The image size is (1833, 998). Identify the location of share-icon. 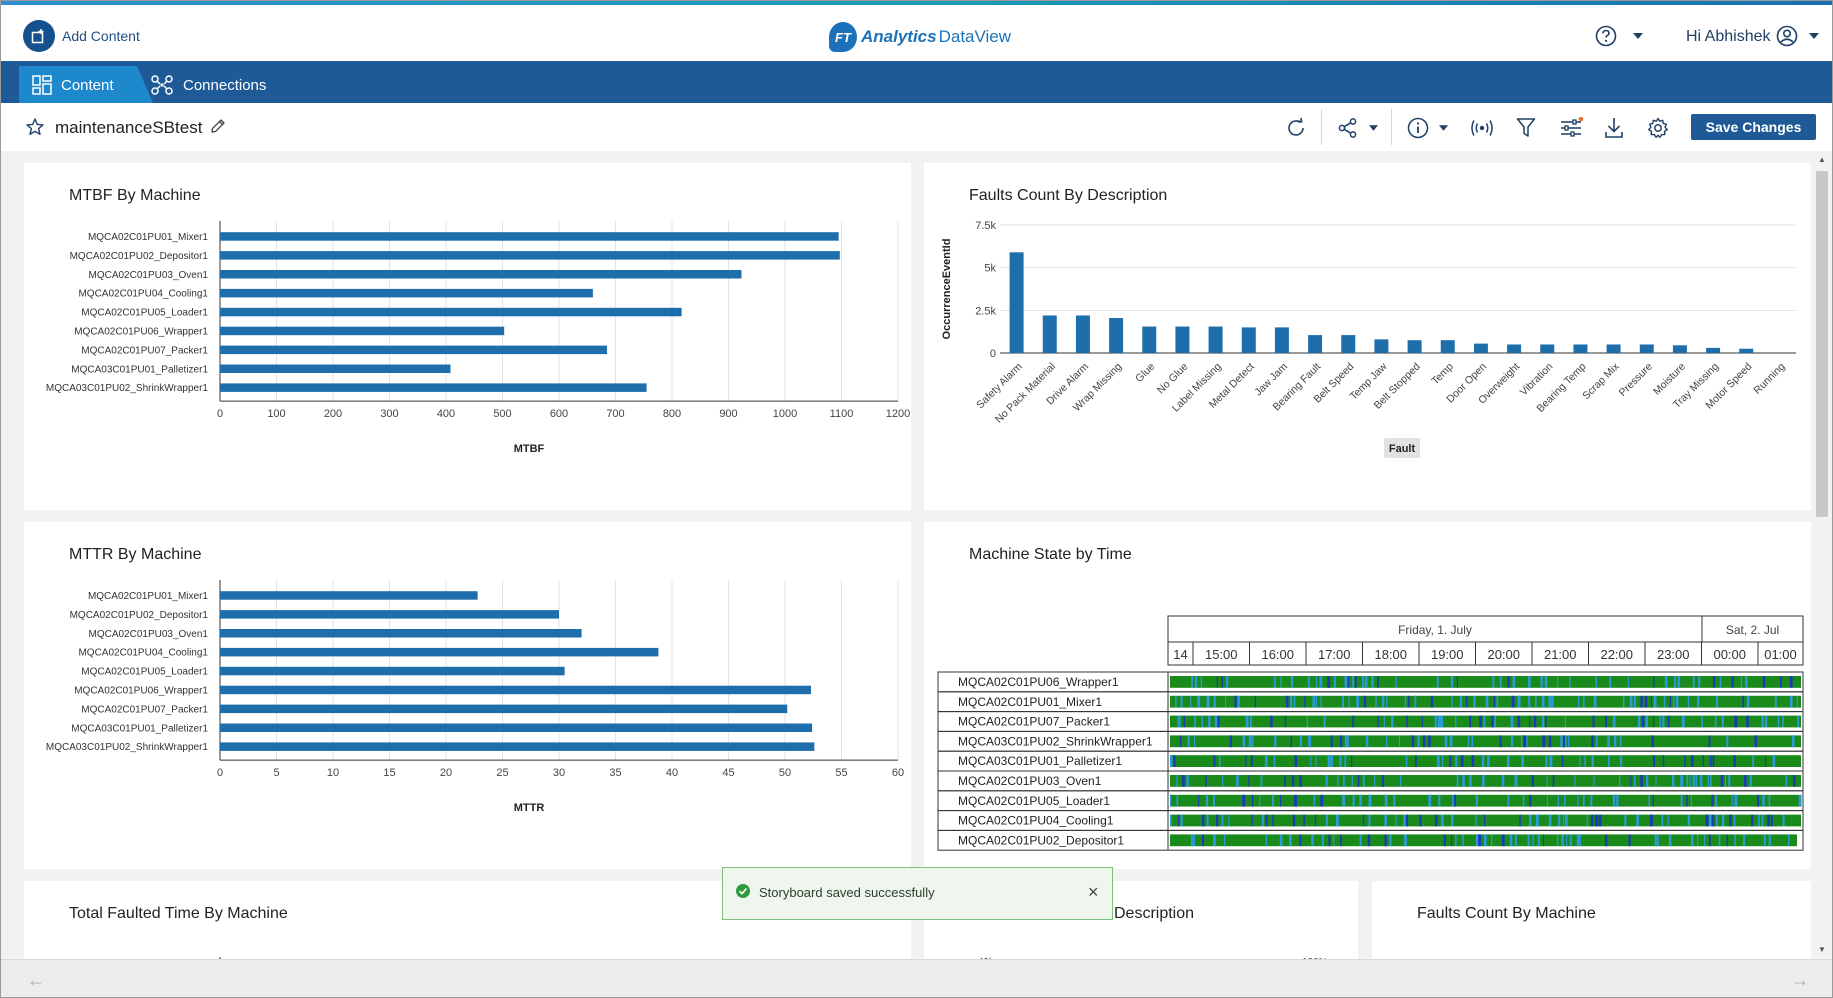
(1348, 128).